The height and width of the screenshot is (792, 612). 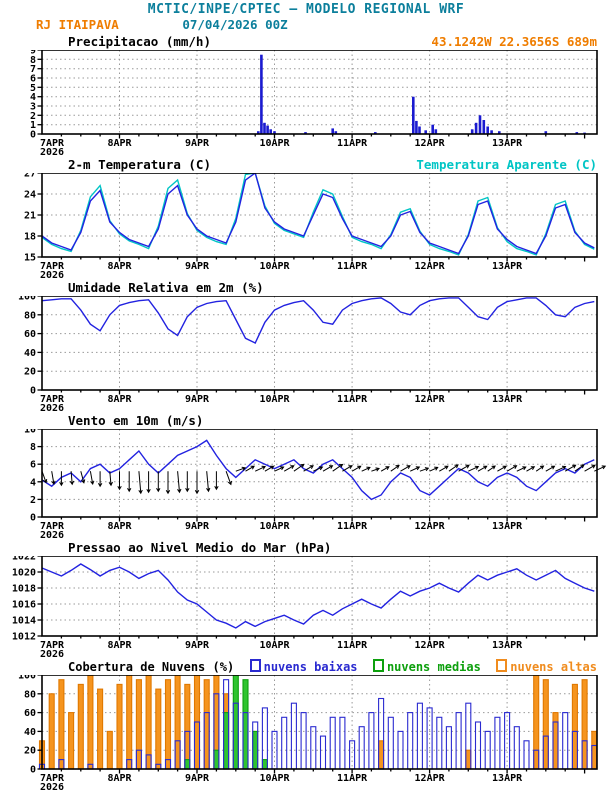 I want to click on panel-title-humidity: Umidade Relativa em 2m (%), so click(x=166, y=287).